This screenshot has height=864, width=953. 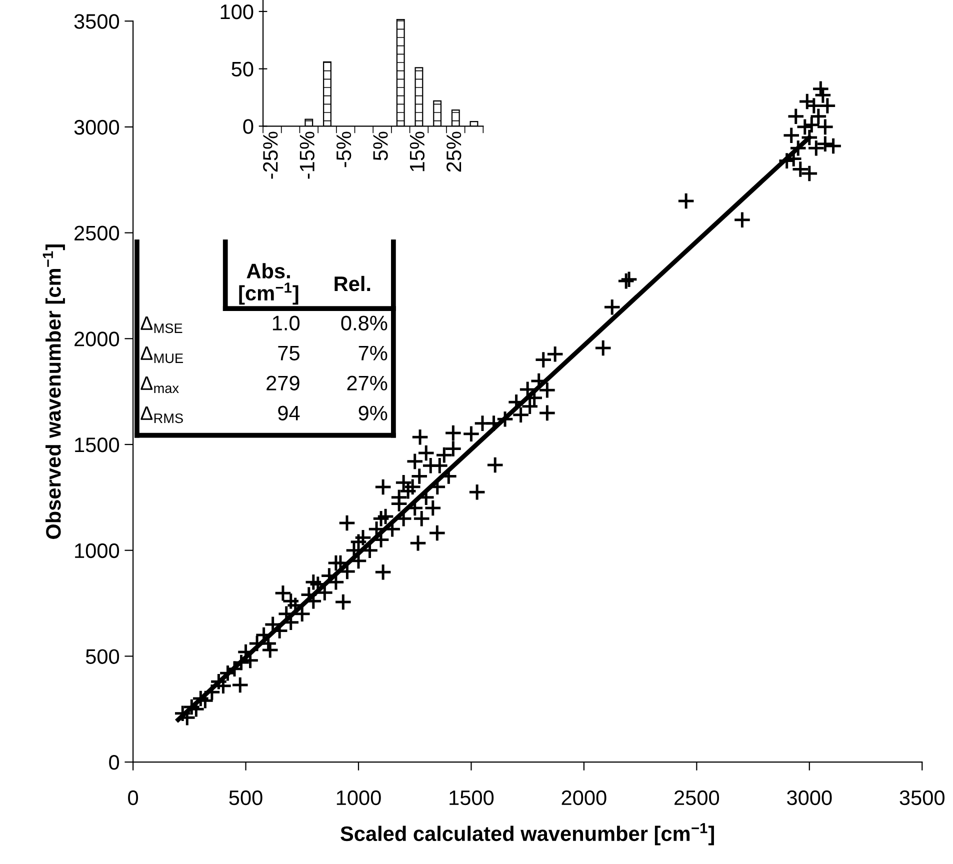 I want to click on x-tick-label: 25%, so click(x=454, y=152).